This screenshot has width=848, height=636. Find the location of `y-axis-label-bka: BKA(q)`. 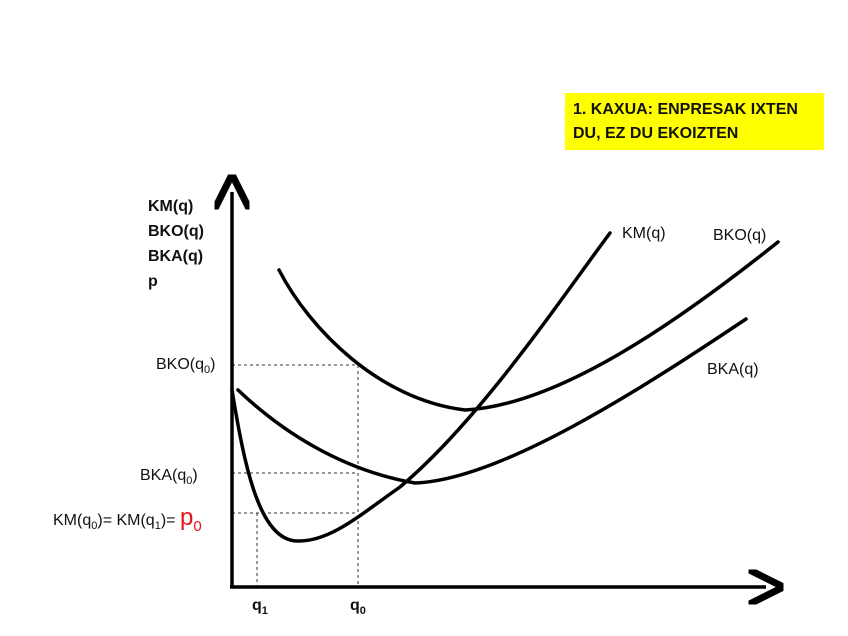

y-axis-label-bka: BKA(q) is located at coordinates (176, 256).